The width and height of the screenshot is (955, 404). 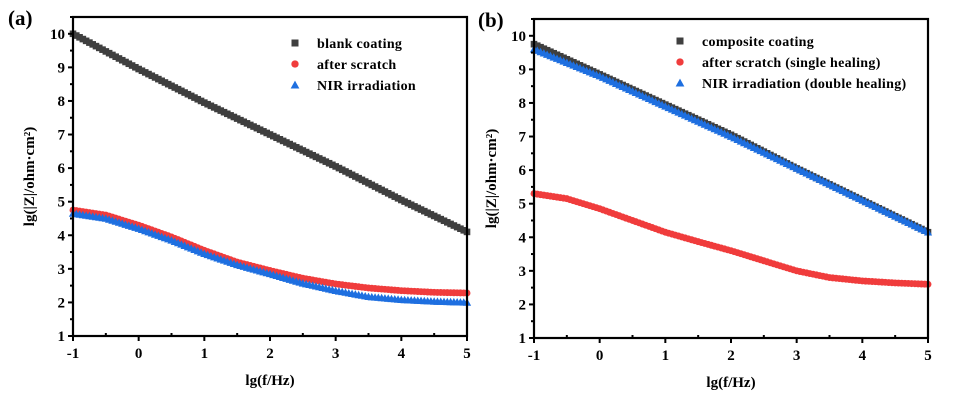 I want to click on legend-label: after scratch (single healing), so click(x=791, y=63).